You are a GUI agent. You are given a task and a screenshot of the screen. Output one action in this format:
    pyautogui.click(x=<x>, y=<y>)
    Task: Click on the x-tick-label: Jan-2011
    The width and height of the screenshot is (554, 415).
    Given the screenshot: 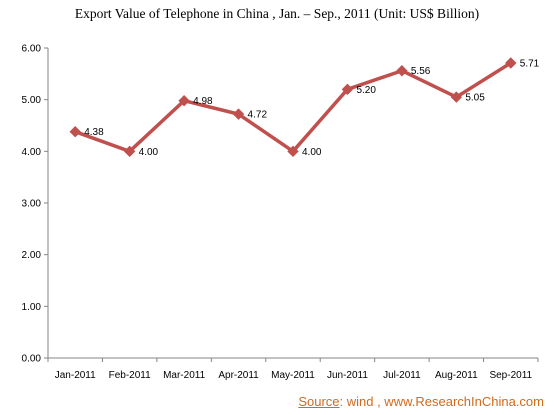 What is the action you would take?
    pyautogui.click(x=75, y=375)
    